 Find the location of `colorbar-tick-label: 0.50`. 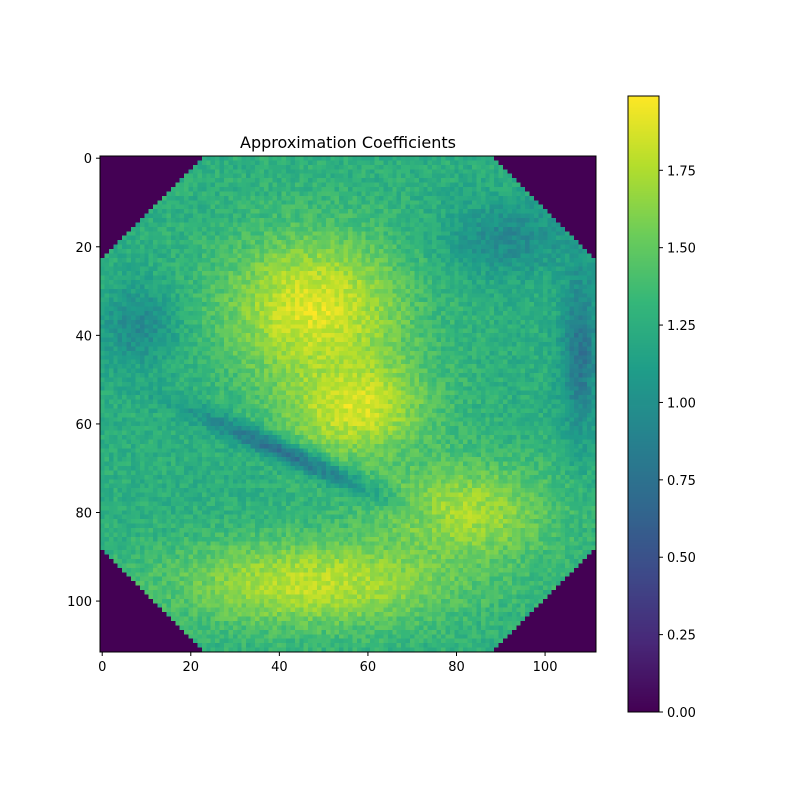

colorbar-tick-label: 0.50 is located at coordinates (681, 558).